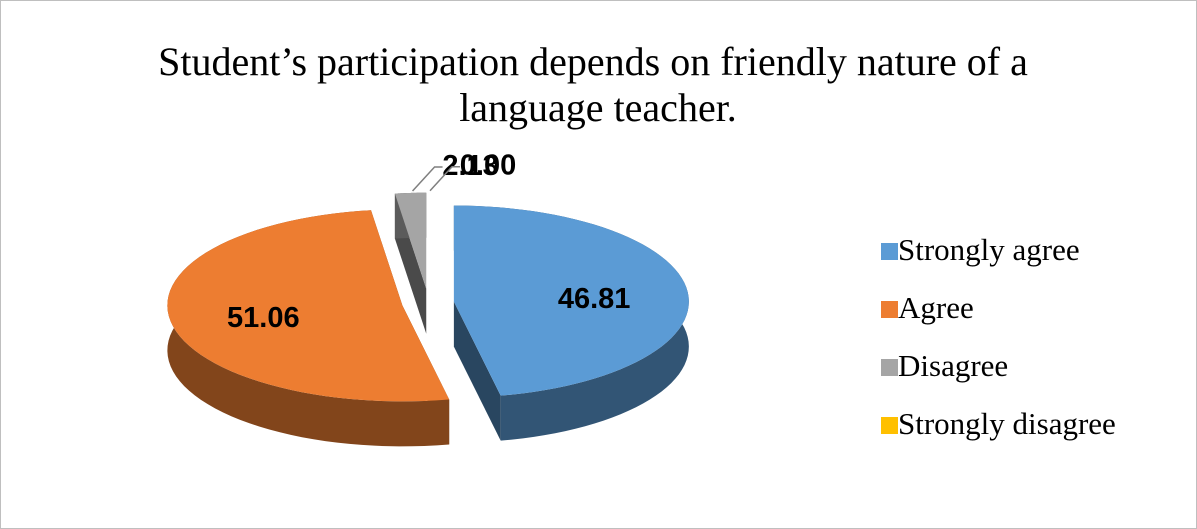 The height and width of the screenshot is (529, 1197). What do you see at coordinates (477, 371) in the screenshot?
I see `slice-side` at bounding box center [477, 371].